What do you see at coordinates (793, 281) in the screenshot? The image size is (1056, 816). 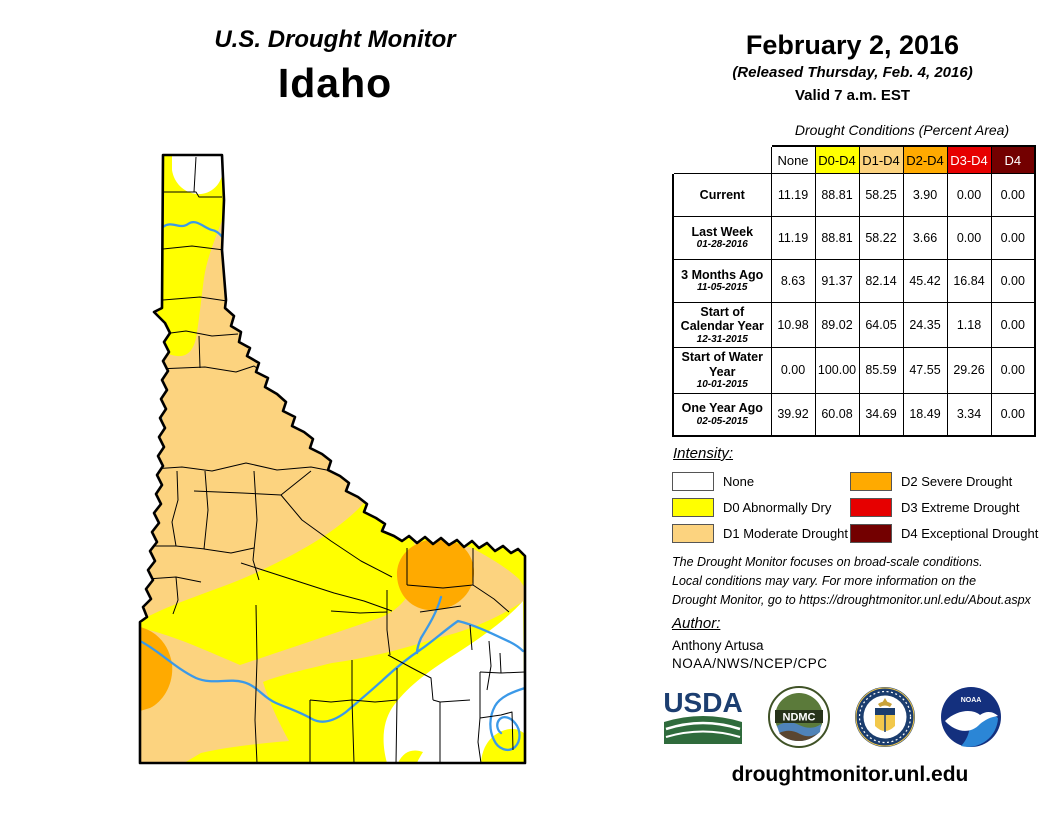 I see `table-value-cell: 8.63` at bounding box center [793, 281].